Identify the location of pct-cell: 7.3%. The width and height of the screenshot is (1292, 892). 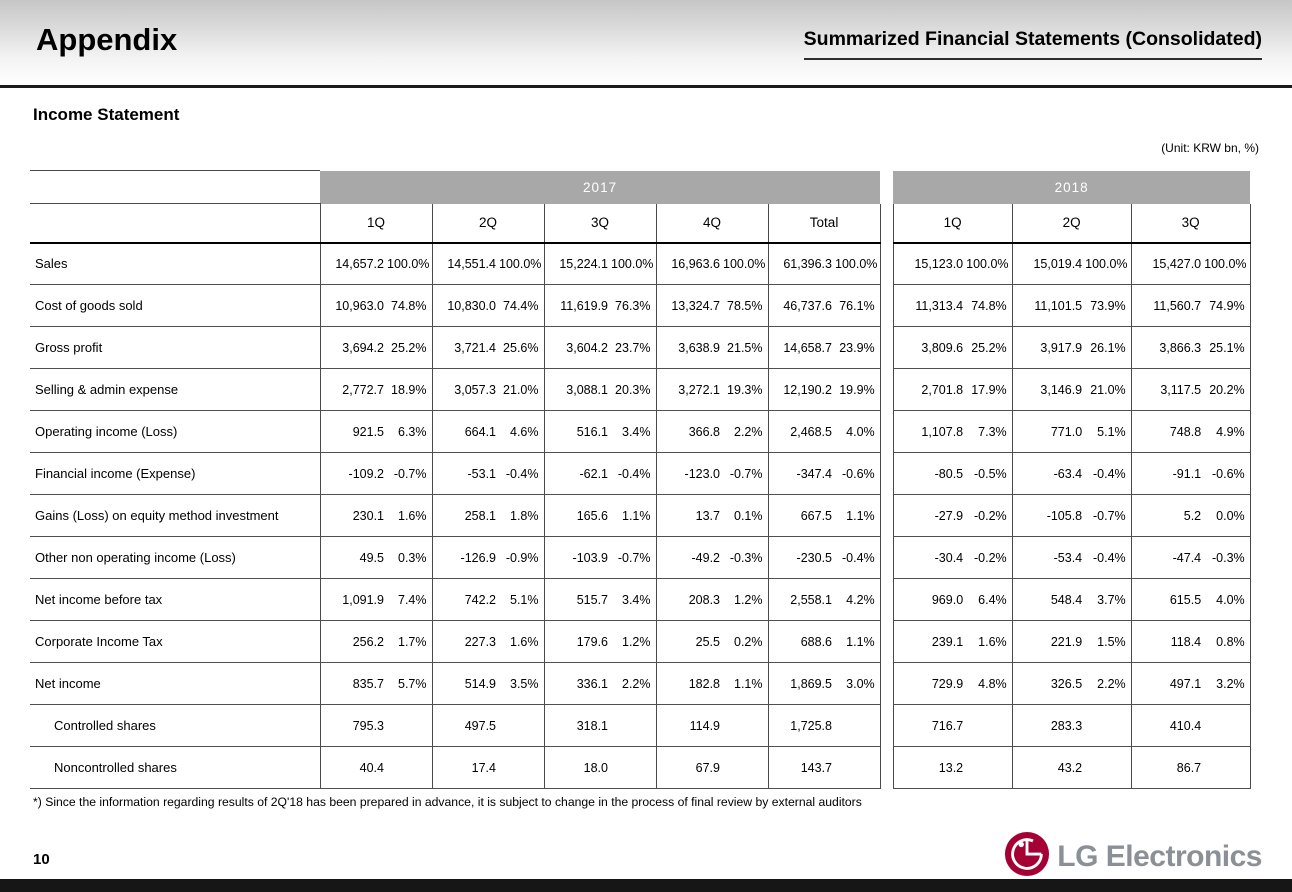
(989, 431).